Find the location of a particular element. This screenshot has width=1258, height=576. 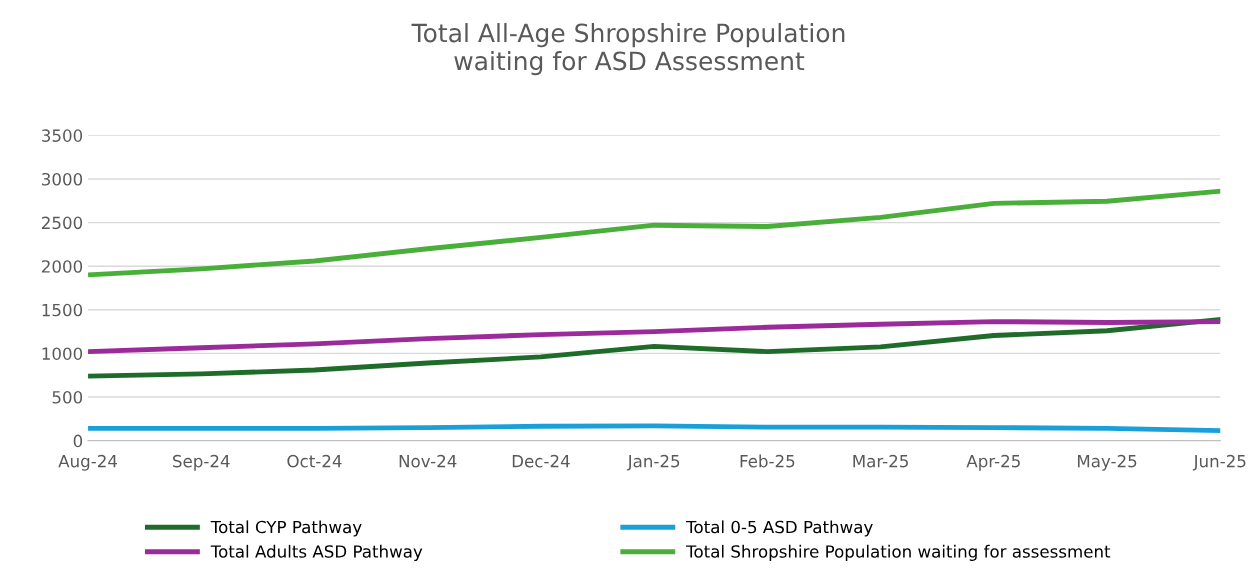

x-tick-label: Aug-24 is located at coordinates (88, 462).